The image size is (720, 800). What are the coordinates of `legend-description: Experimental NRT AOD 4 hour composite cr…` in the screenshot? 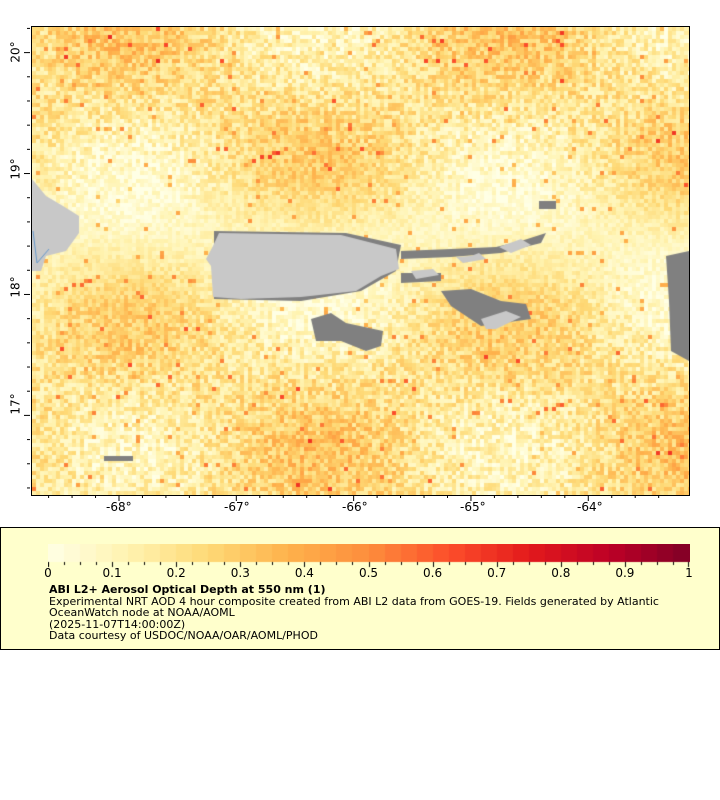 It's located at (354, 606).